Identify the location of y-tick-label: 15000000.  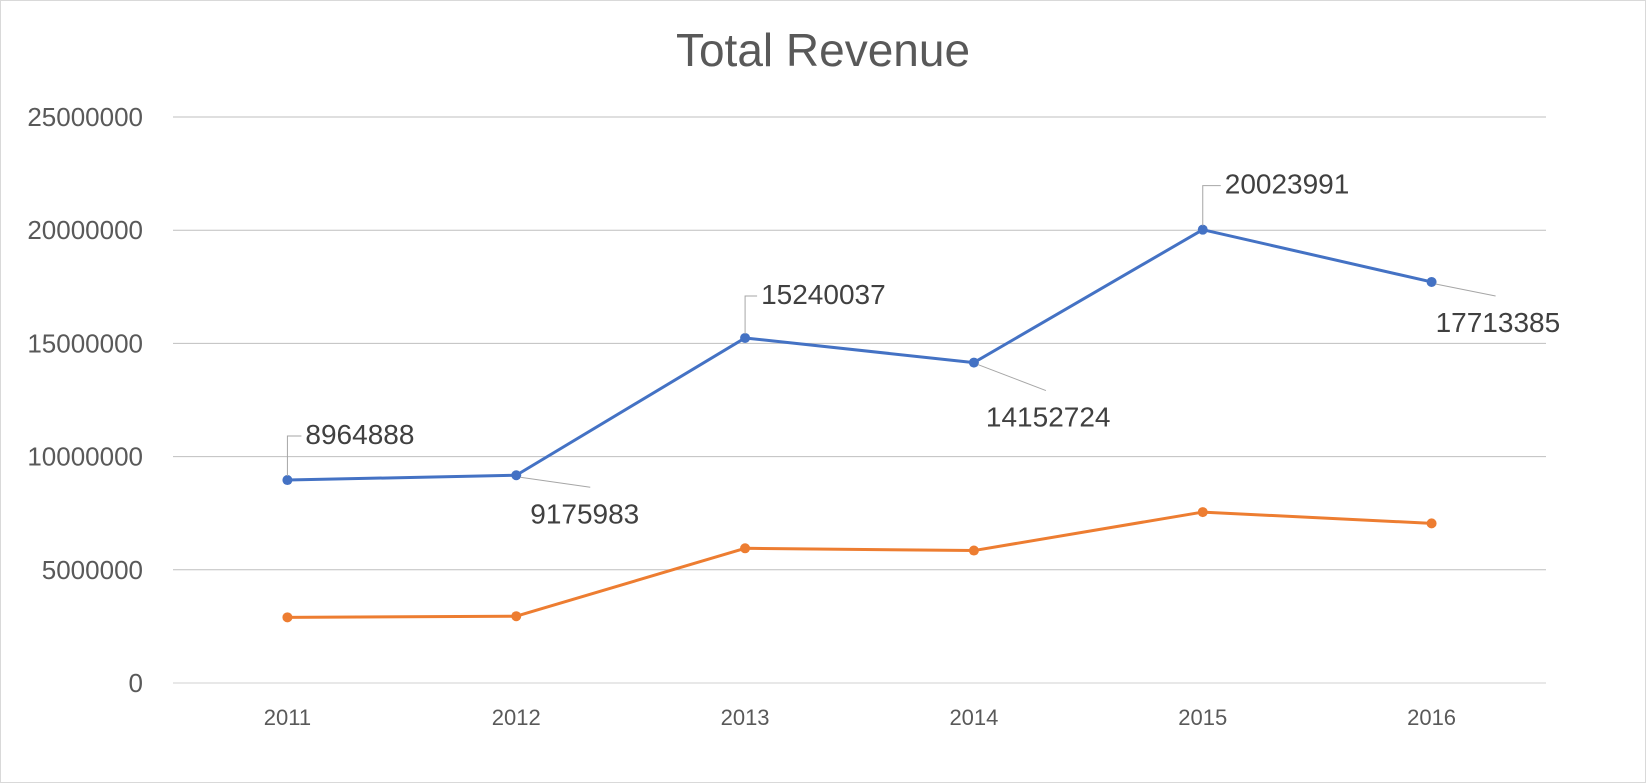
(85, 343).